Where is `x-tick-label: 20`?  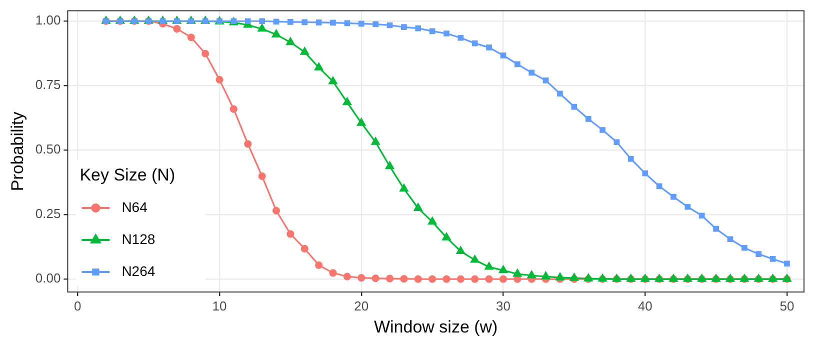 x-tick-label: 20 is located at coordinates (361, 306).